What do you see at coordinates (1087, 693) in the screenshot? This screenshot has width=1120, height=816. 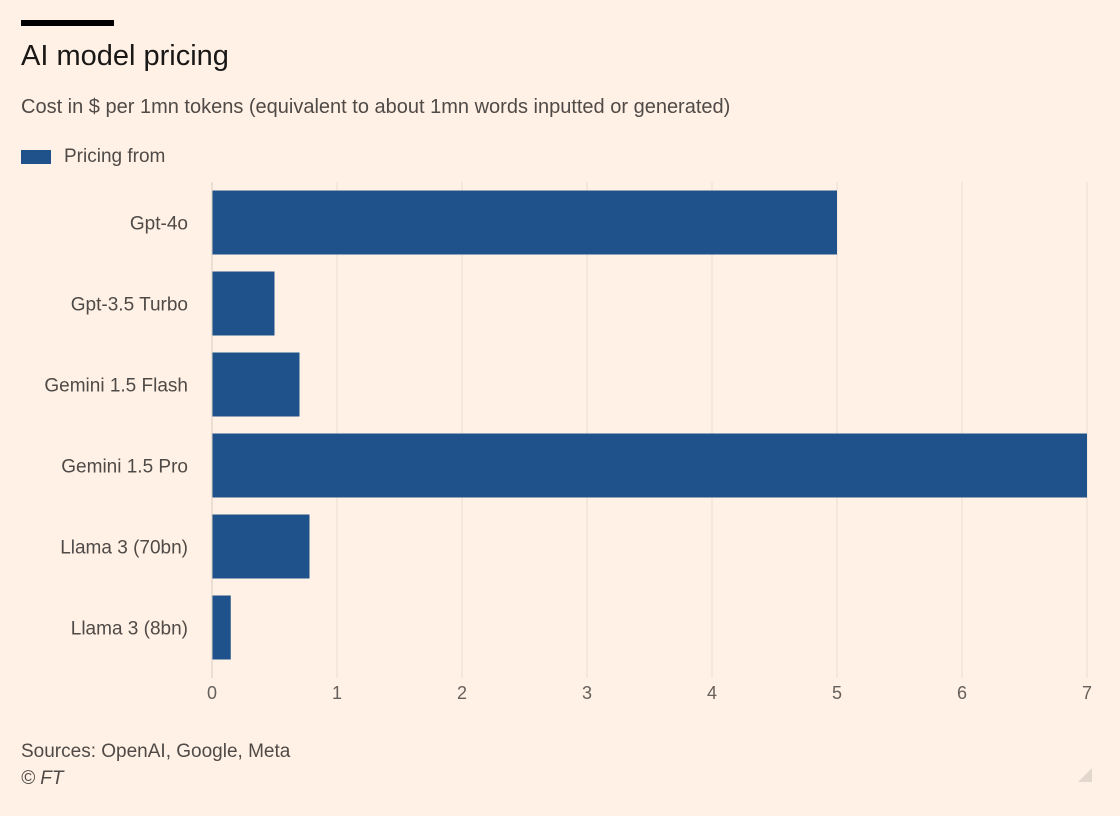 I see `x-tick-label: 7` at bounding box center [1087, 693].